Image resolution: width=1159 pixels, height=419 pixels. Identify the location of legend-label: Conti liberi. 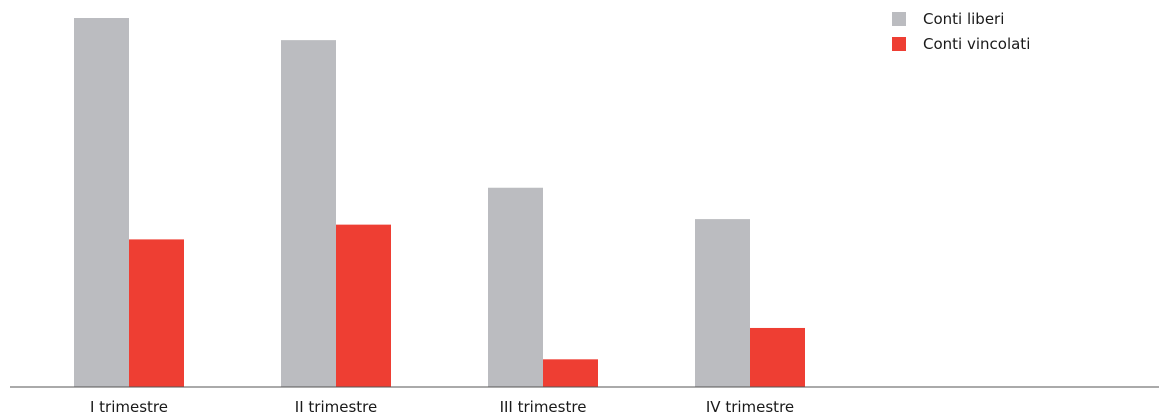
(963, 19).